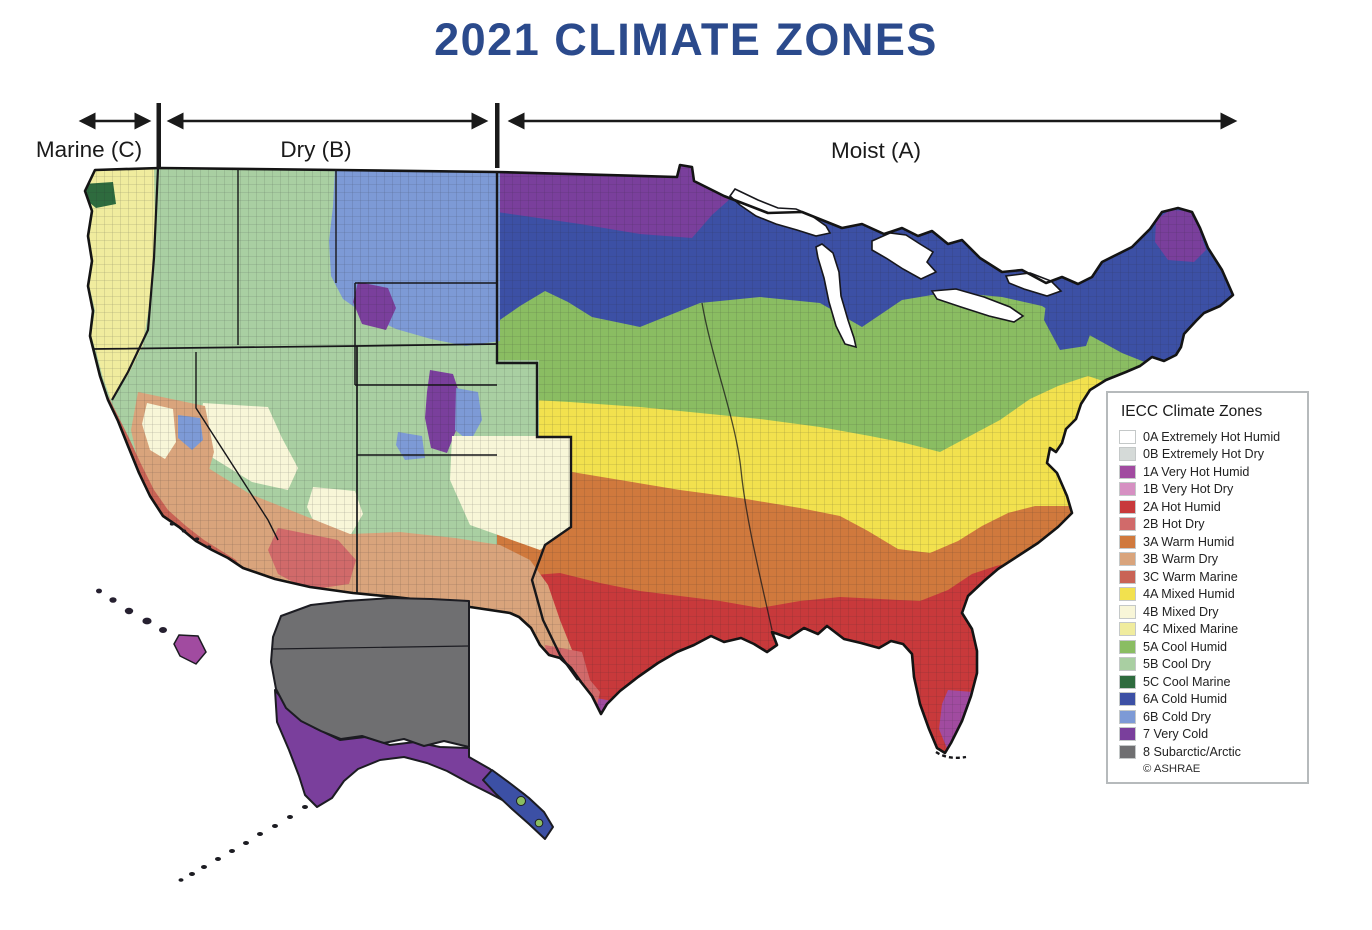 Image resolution: width=1372 pixels, height=930 pixels. What do you see at coordinates (89, 149) in the screenshot?
I see `marine-zone-label: Marine (C)` at bounding box center [89, 149].